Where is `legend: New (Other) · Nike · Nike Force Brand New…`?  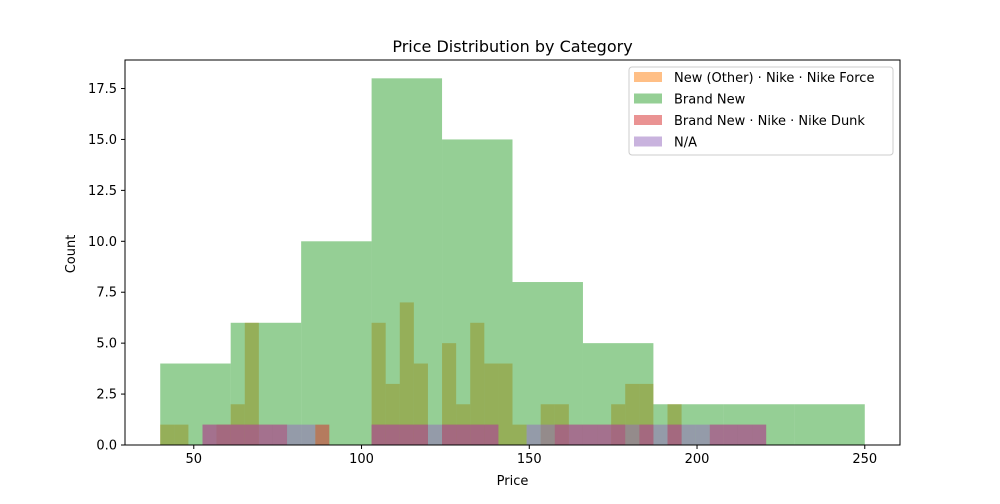
legend: New (Other) · Nike · Nike Force Brand New… is located at coordinates (761, 111).